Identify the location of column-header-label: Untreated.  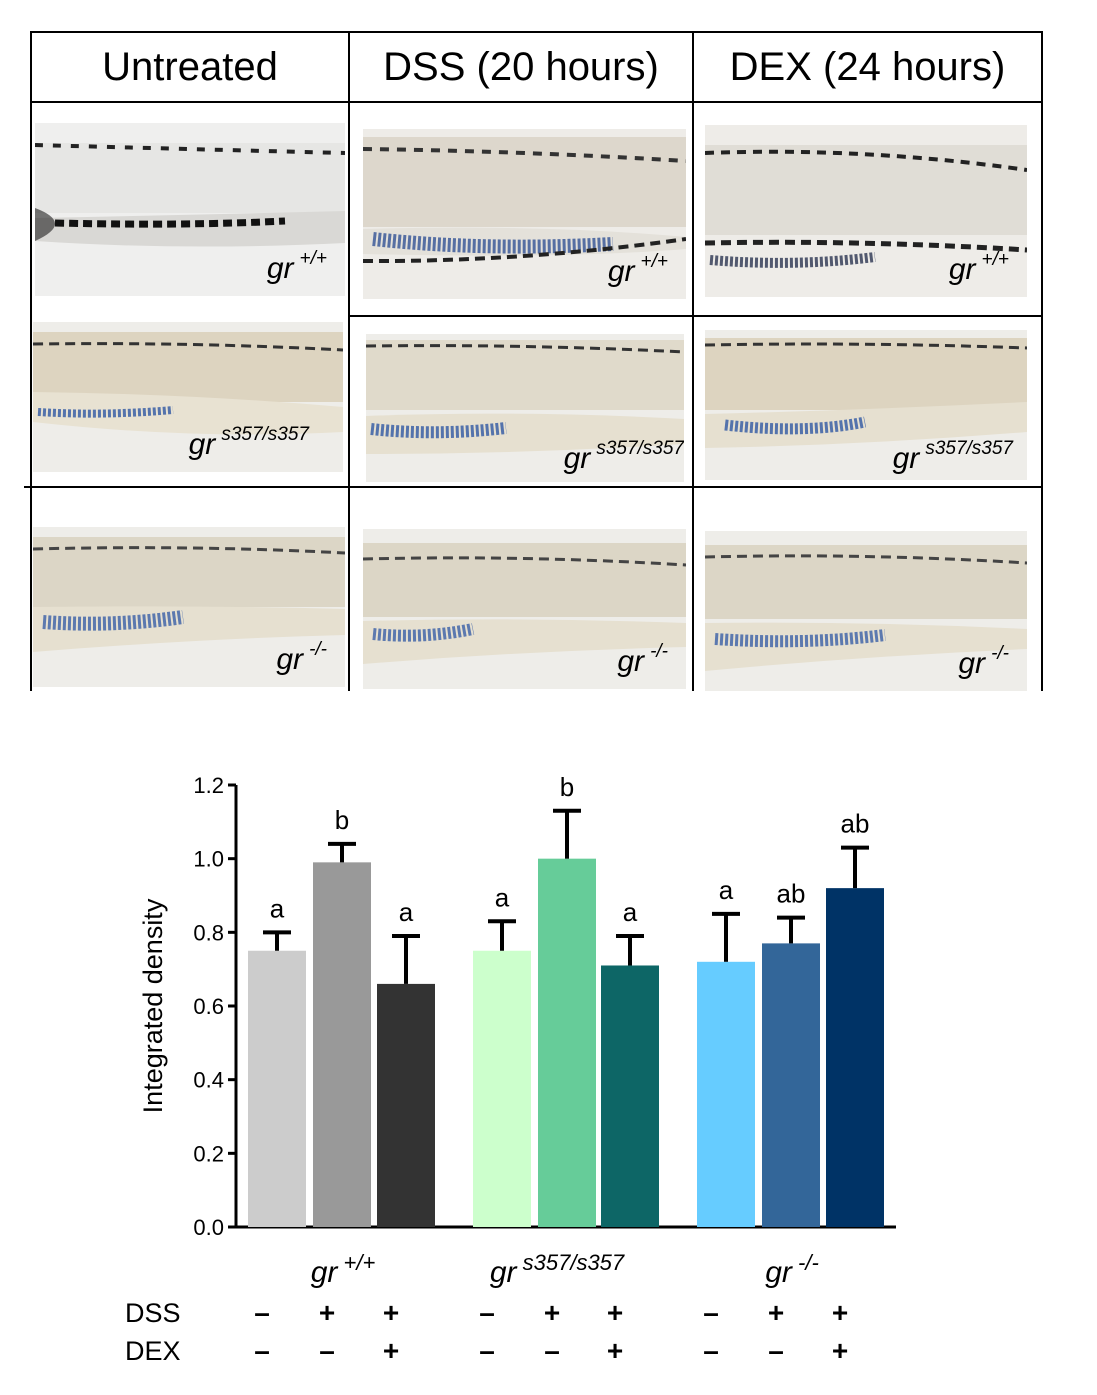
(190, 66).